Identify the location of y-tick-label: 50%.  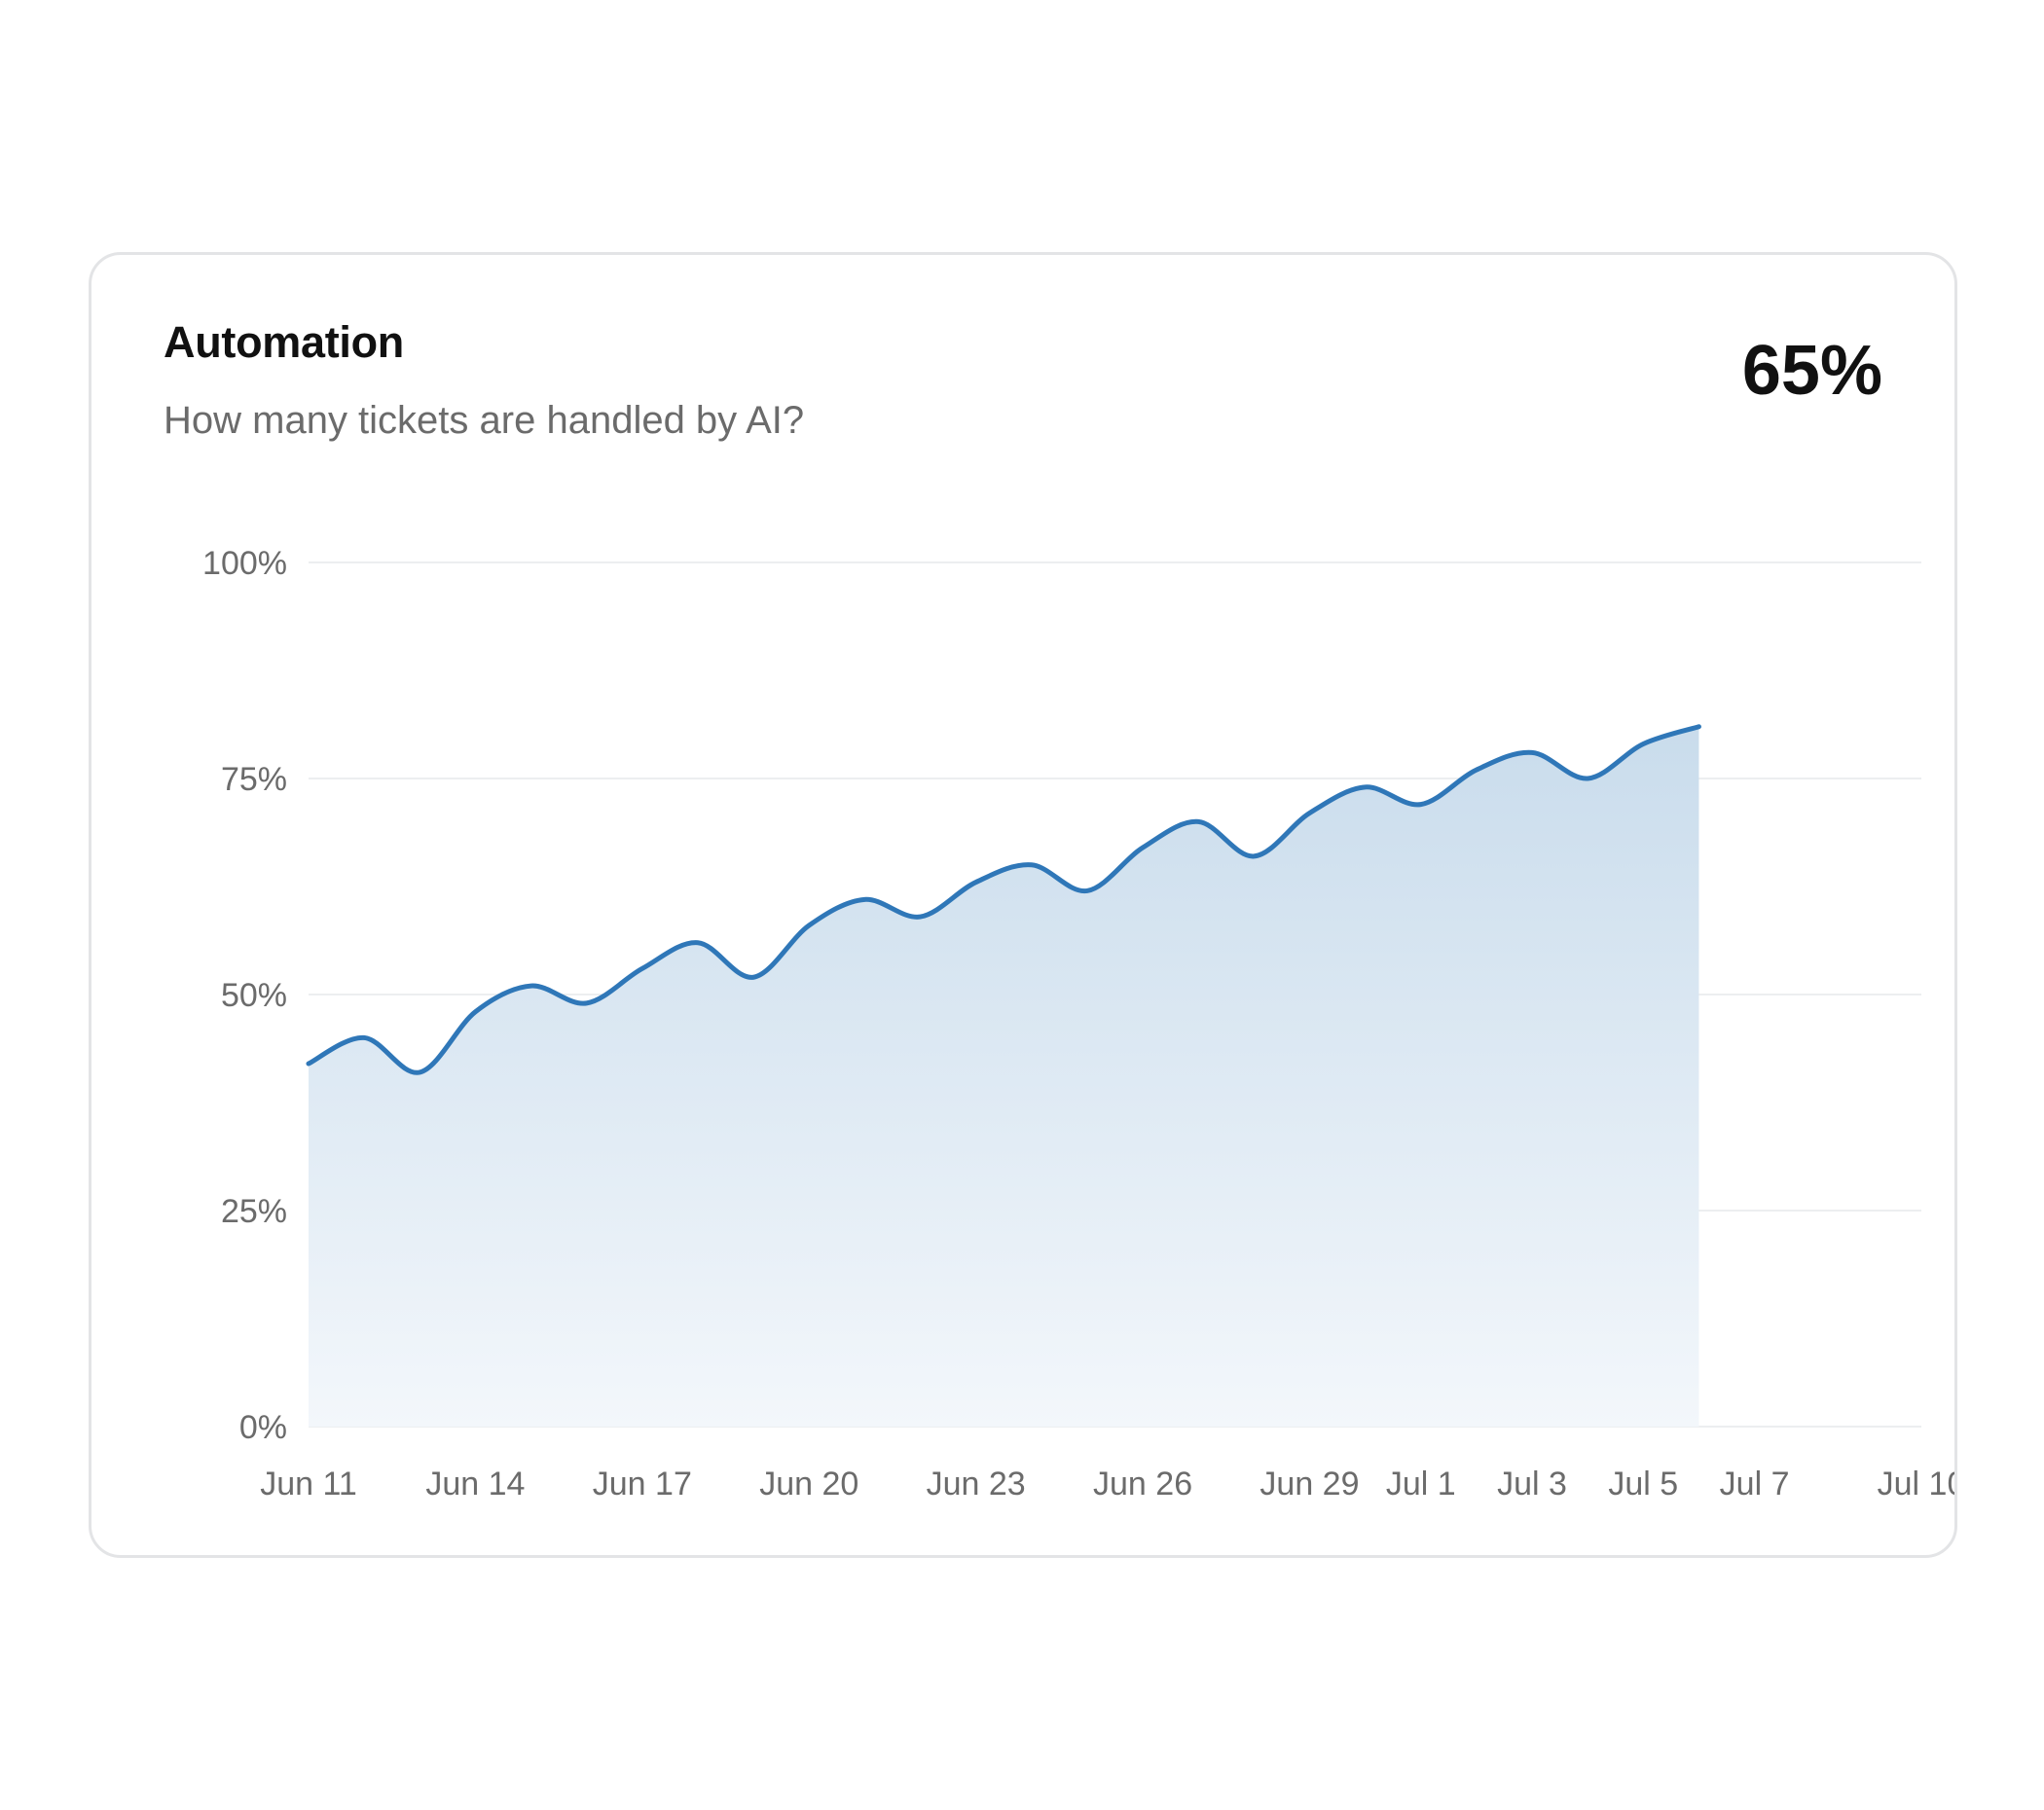
(254, 995).